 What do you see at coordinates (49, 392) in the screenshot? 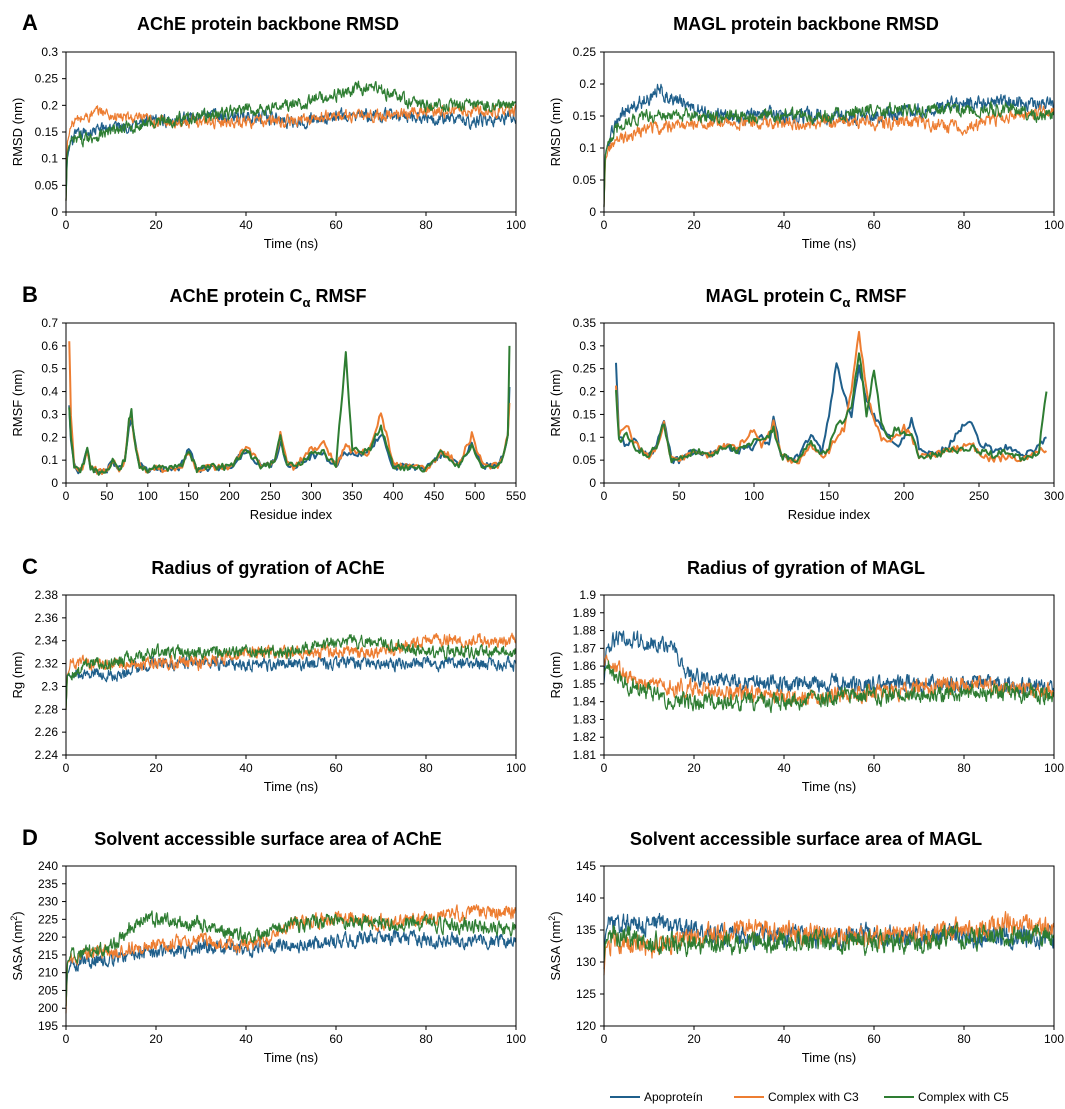
I see `y-tick-label: 0.4` at bounding box center [49, 392].